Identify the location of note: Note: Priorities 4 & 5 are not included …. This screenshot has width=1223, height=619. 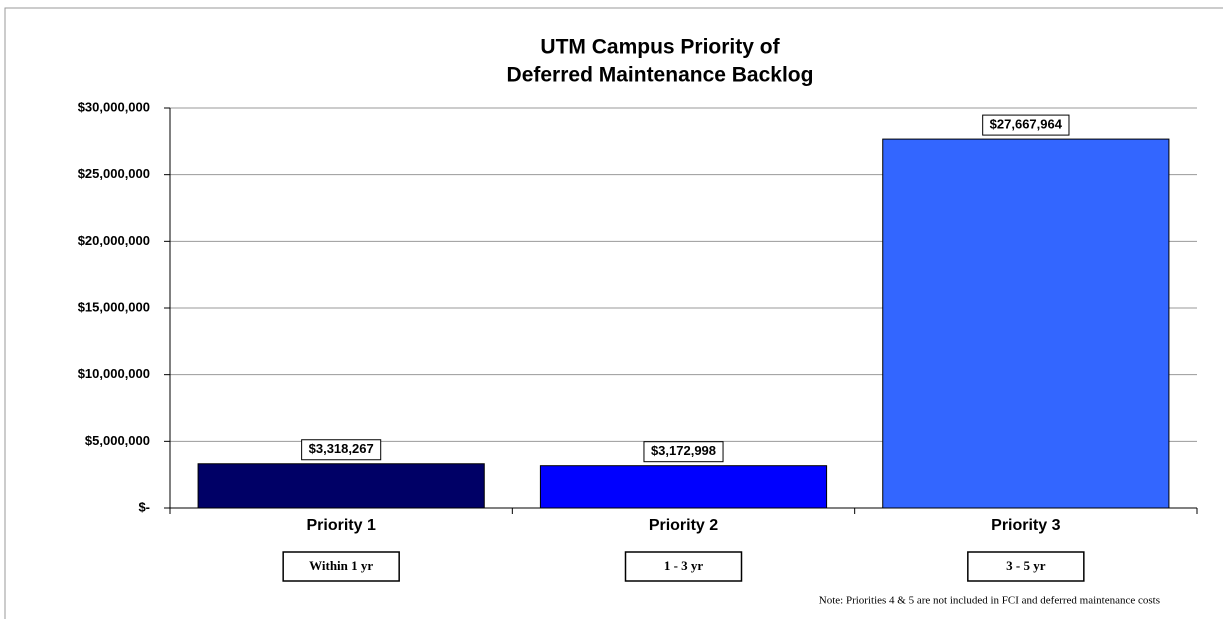
(989, 601).